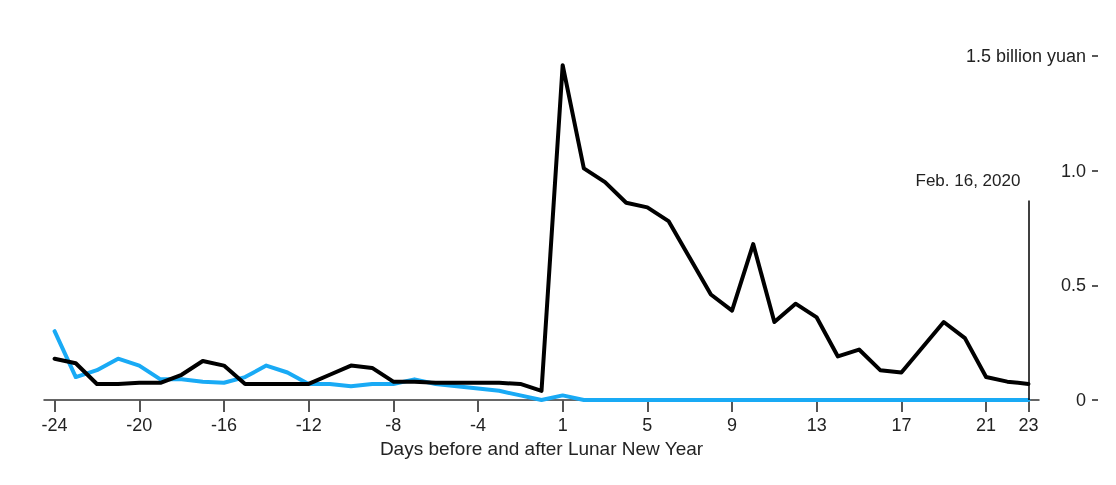 This screenshot has height=485, width=1116. What do you see at coordinates (1073, 285) in the screenshot?
I see `y-tick-label: 0.5` at bounding box center [1073, 285].